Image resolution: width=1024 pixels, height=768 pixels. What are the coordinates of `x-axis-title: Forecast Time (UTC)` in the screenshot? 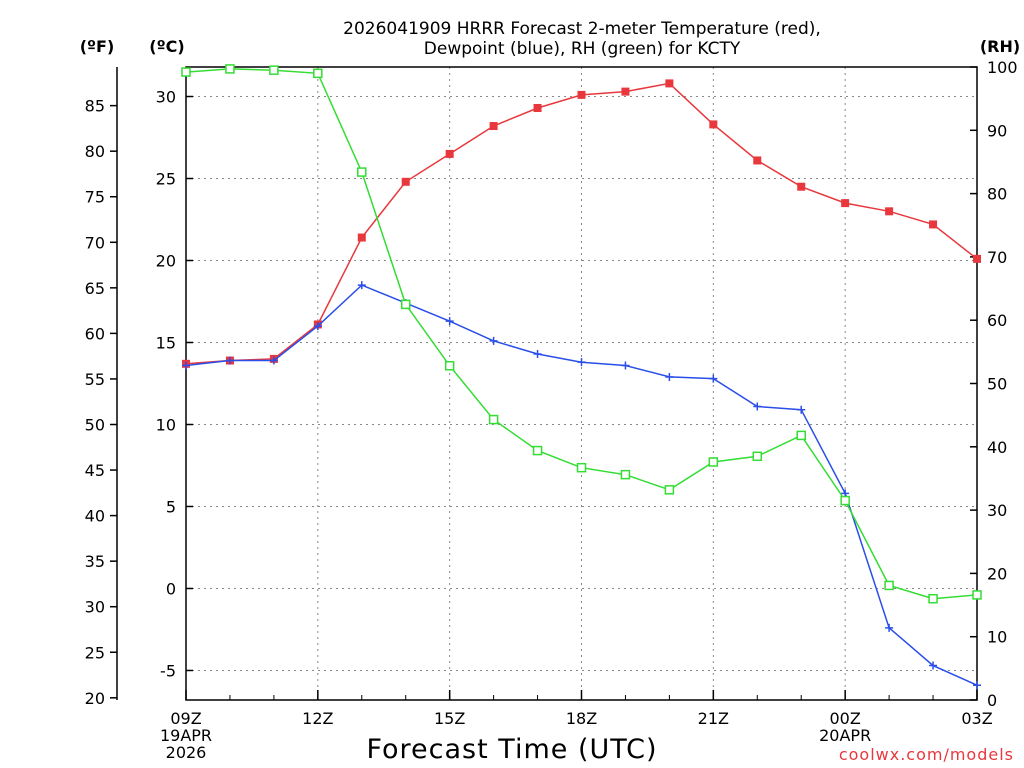 It's located at (511, 749).